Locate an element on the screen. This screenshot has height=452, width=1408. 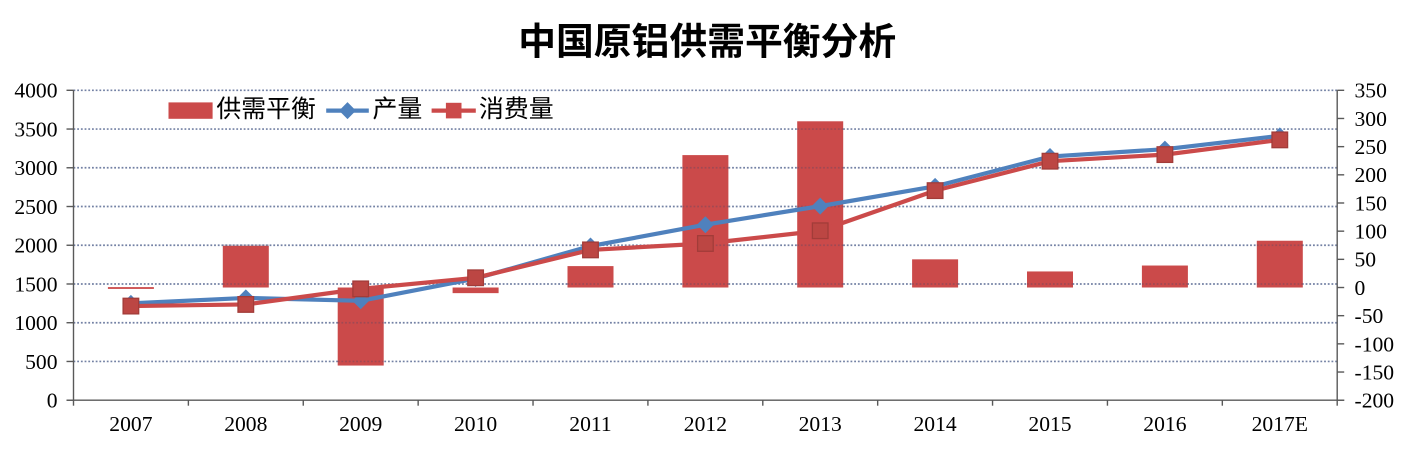
svg-text: 3500 is located at coordinates (35, 129).